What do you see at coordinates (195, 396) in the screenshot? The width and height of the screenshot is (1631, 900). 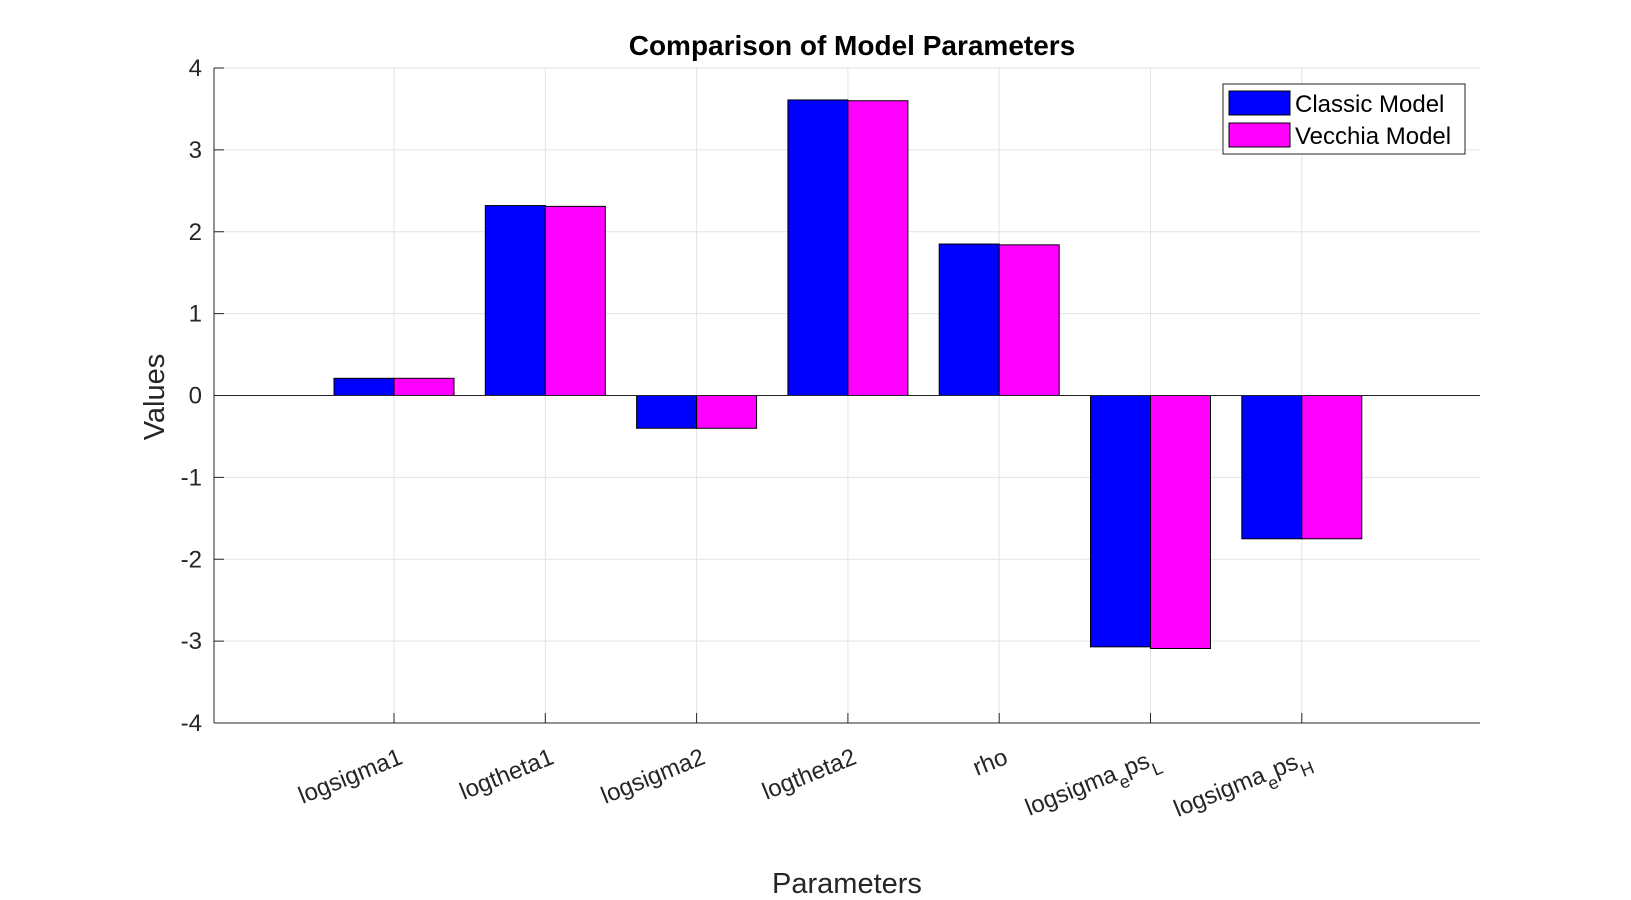 I see `y-tick-label: 0` at bounding box center [195, 396].